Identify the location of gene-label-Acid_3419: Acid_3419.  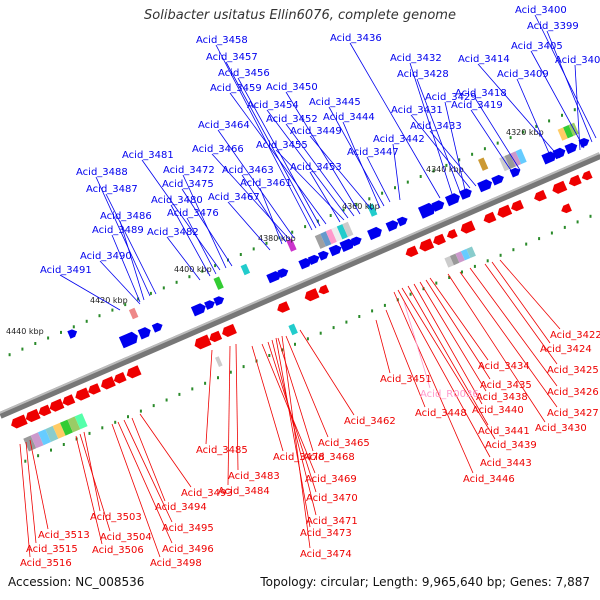
(477, 105).